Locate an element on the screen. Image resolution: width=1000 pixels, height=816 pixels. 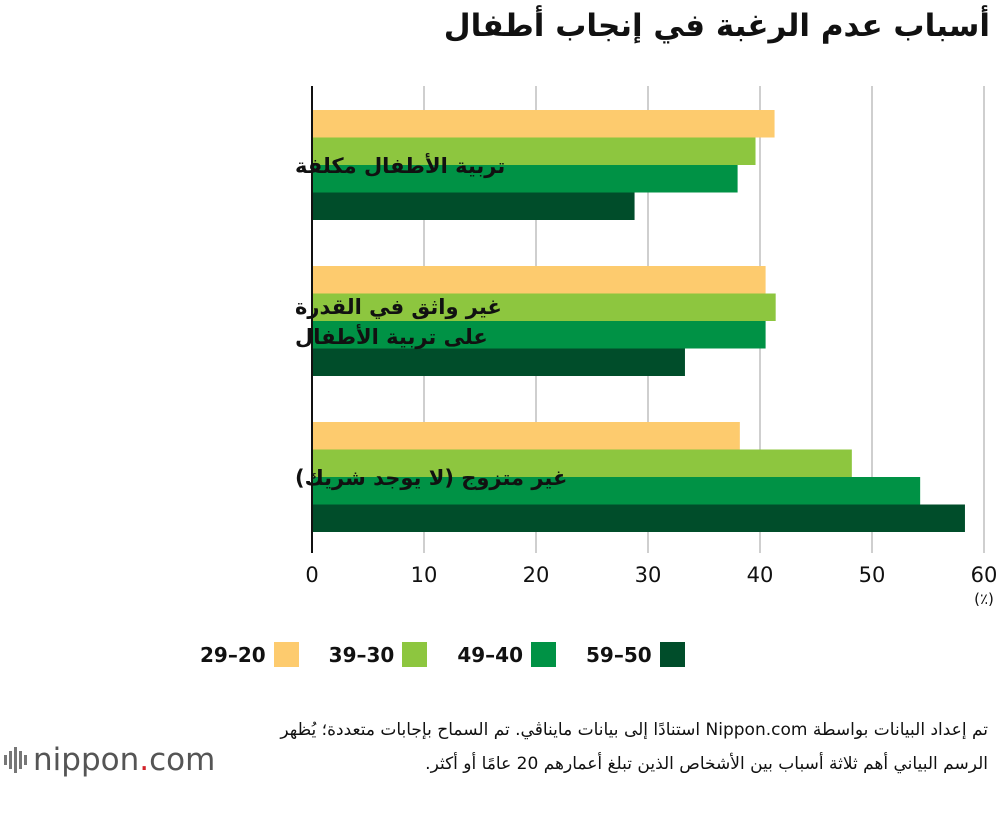
unit-label: (٪) is located at coordinates (984, 599).